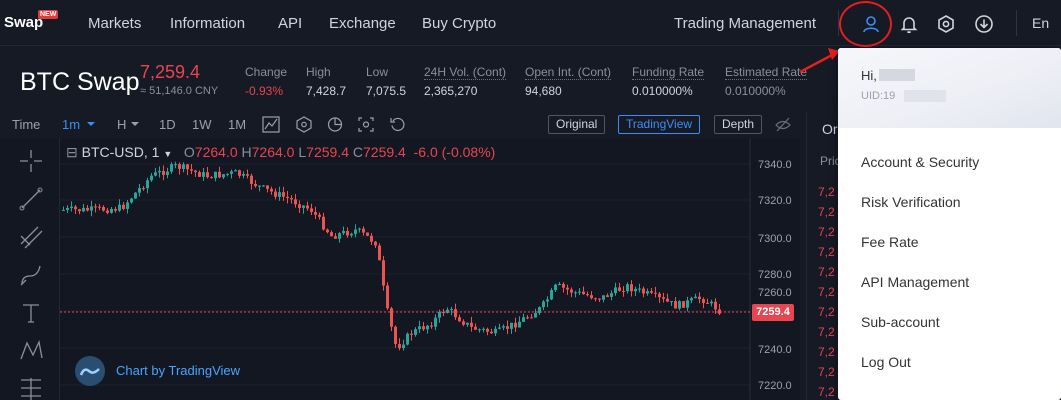 The image size is (1061, 400). What do you see at coordinates (71, 124) in the screenshot?
I see `interval-1m: 1m` at bounding box center [71, 124].